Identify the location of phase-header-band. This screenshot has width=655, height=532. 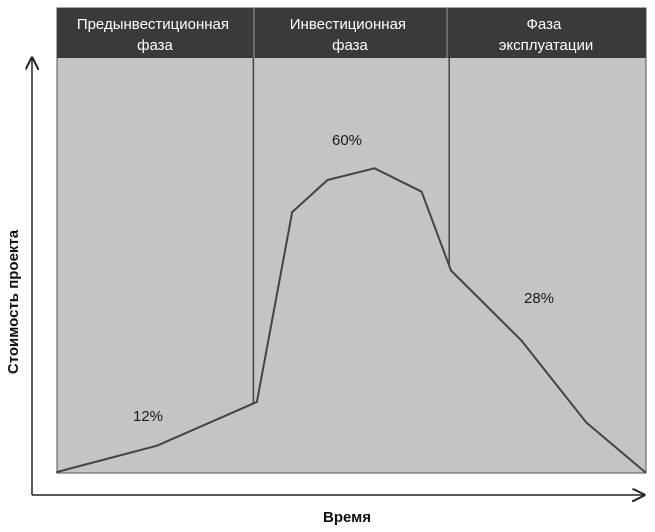
(351, 33).